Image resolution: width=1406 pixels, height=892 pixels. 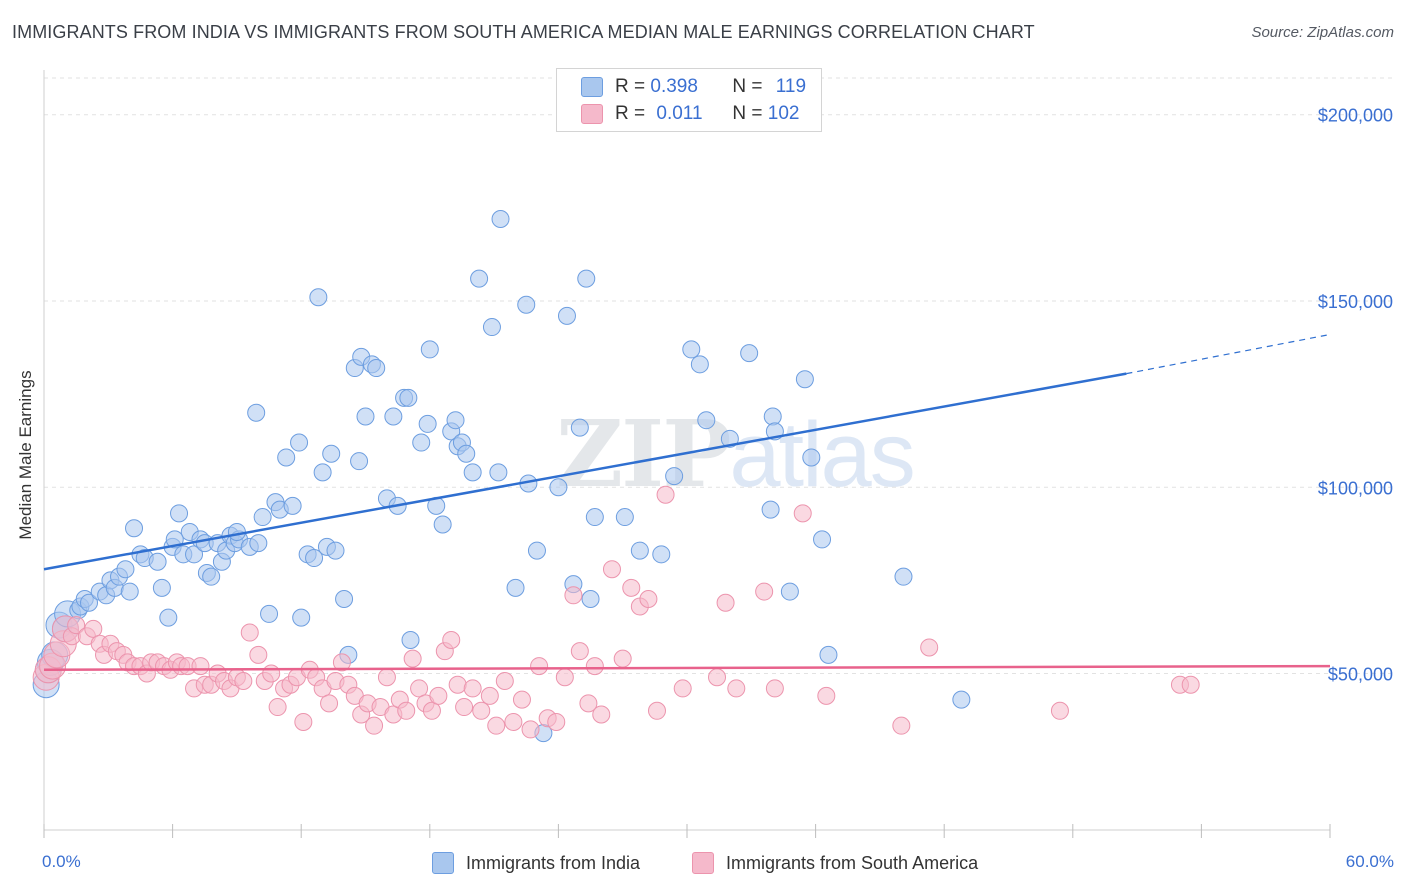 I want to click on trendline-india-extension, so click(x=1228, y=354).